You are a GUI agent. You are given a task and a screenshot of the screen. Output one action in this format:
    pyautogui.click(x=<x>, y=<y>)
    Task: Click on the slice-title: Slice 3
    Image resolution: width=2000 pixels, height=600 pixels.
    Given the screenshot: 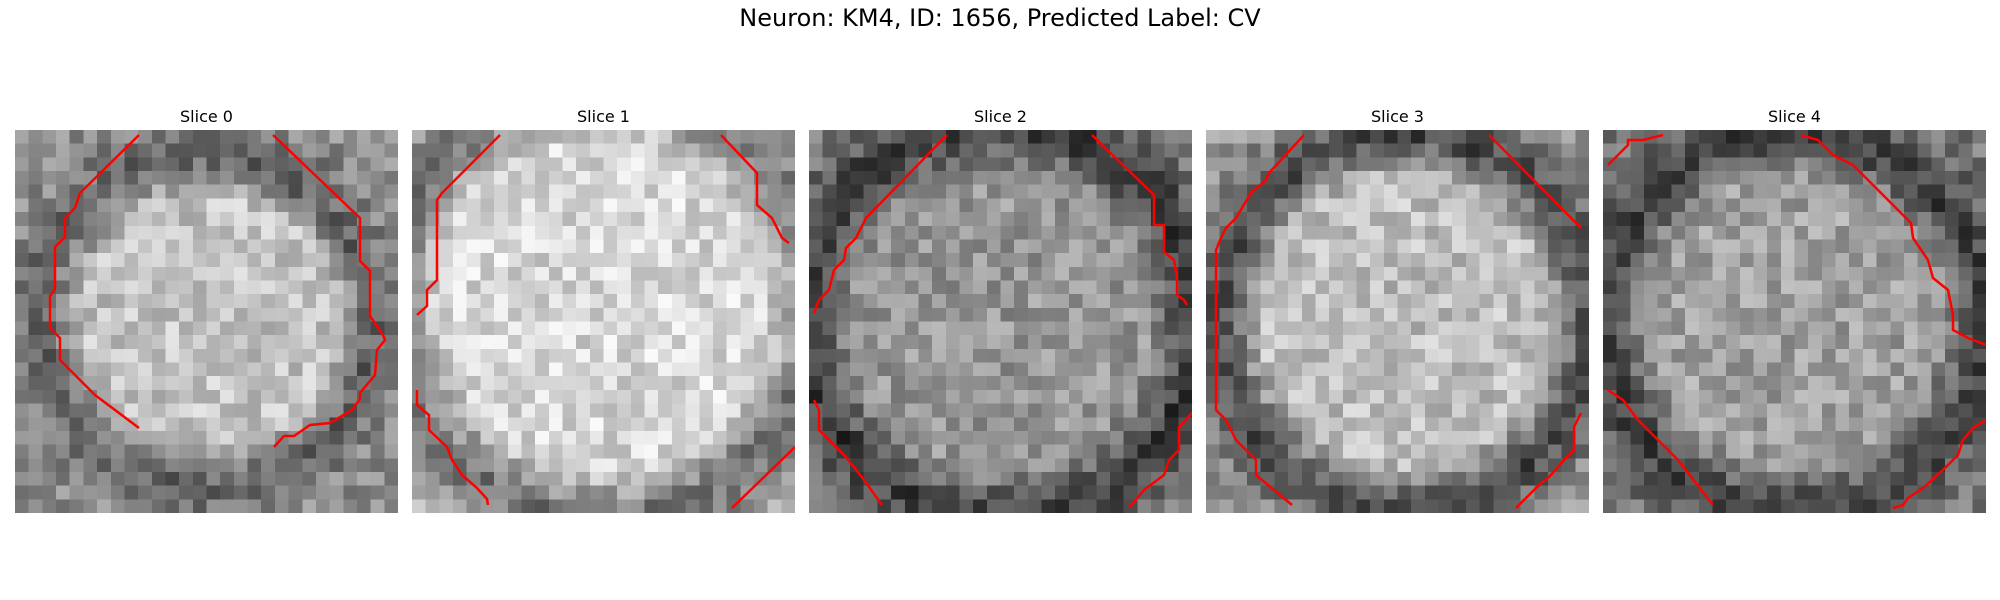 What is the action you would take?
    pyautogui.click(x=1397, y=116)
    